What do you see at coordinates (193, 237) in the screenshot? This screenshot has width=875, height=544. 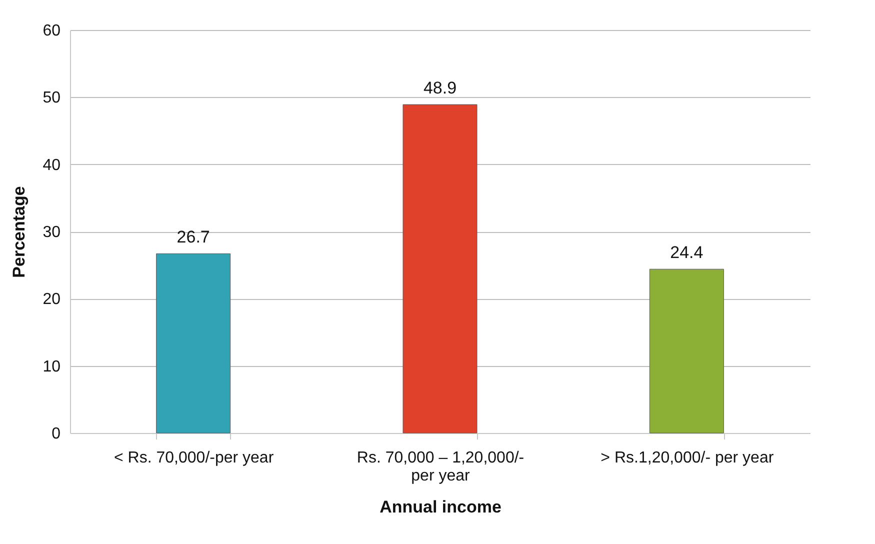 I see `data-label: 26.7` at bounding box center [193, 237].